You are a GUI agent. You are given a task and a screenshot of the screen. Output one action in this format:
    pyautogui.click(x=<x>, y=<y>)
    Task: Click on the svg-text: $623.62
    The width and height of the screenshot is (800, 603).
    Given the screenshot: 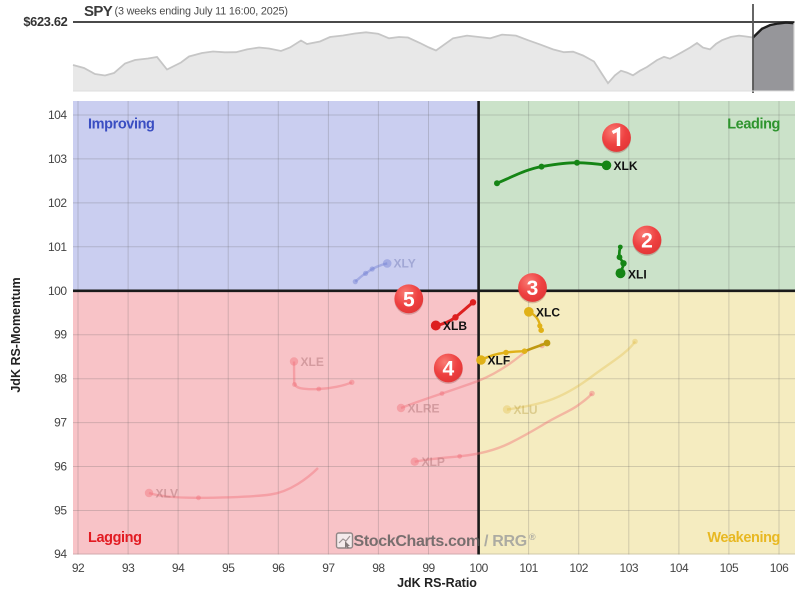 What is the action you would take?
    pyautogui.click(x=45, y=21)
    